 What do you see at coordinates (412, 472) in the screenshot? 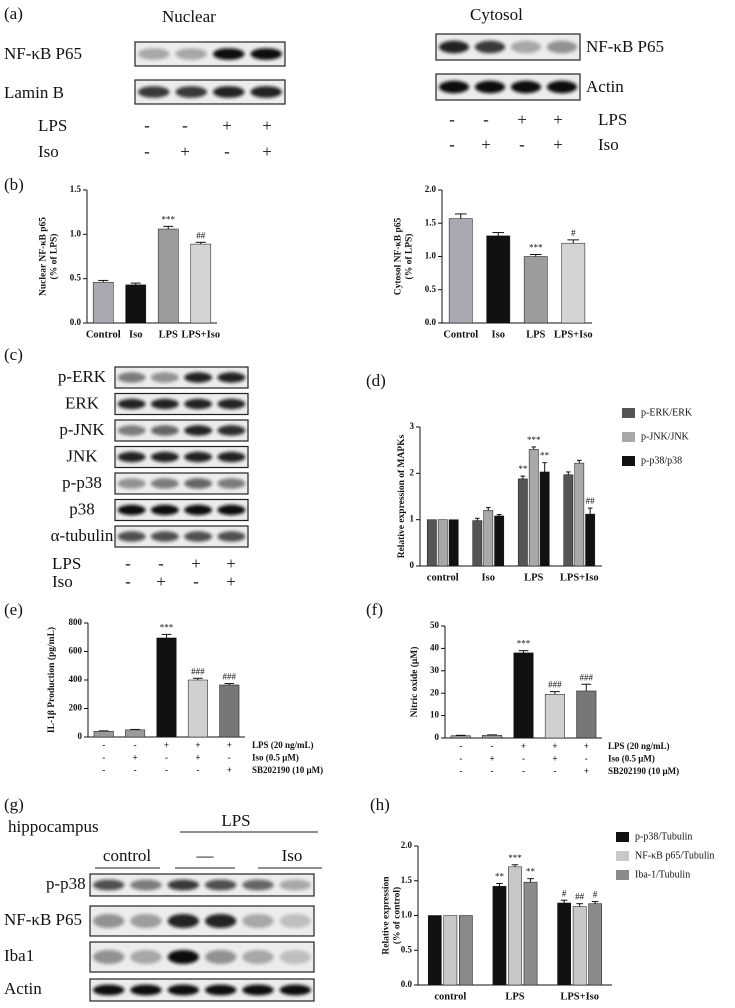
I see `label: 2` at bounding box center [412, 472].